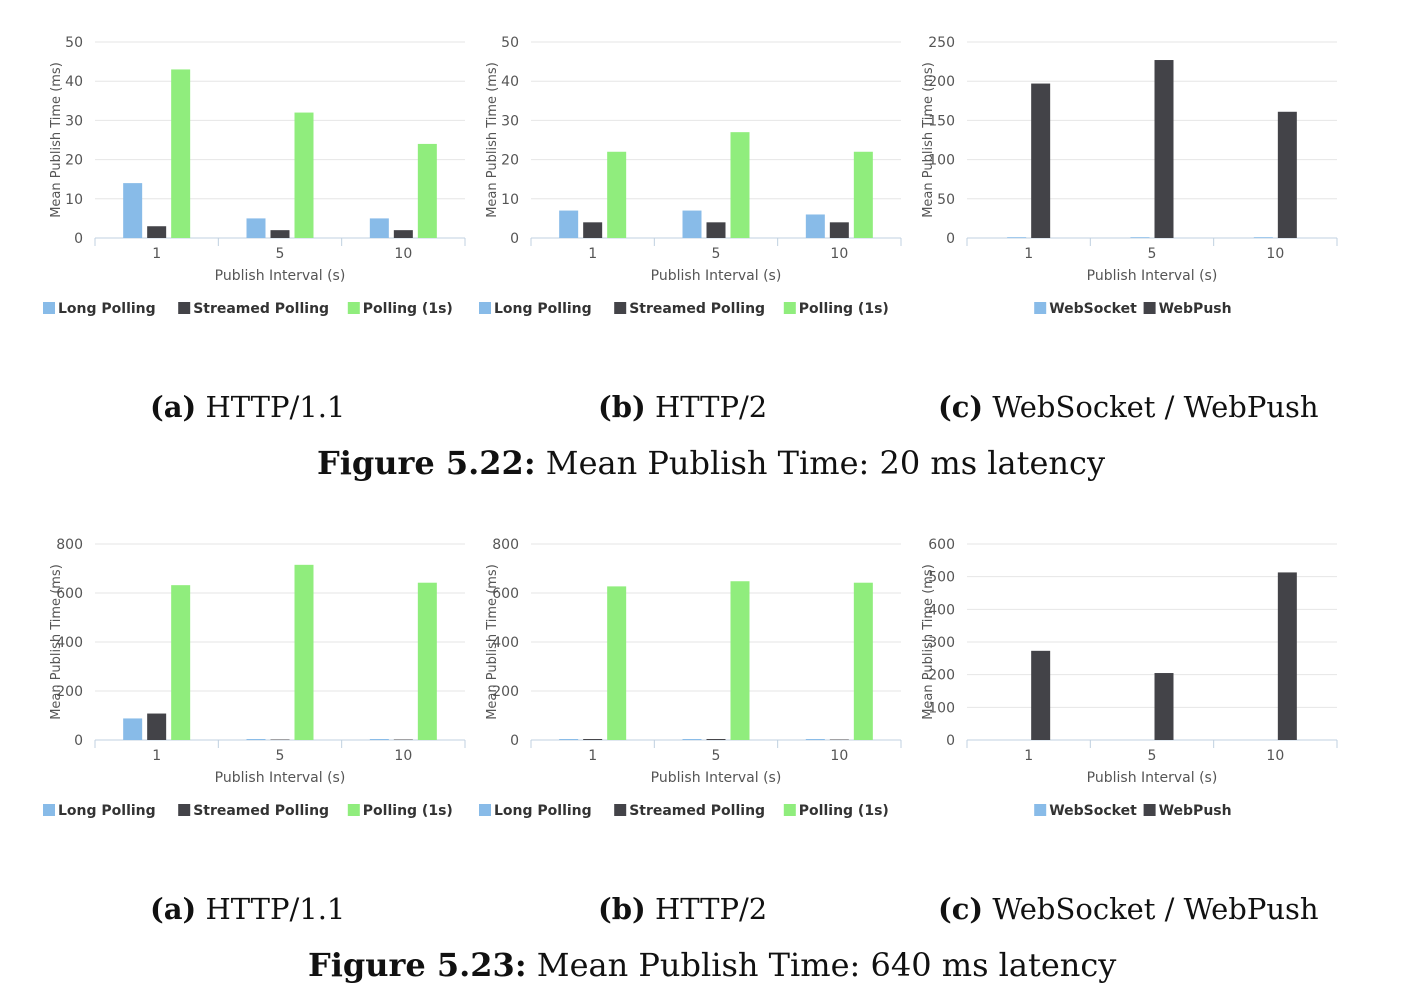  What do you see at coordinates (1263, 237) in the screenshot?
I see `bar-websocket` at bounding box center [1263, 237].